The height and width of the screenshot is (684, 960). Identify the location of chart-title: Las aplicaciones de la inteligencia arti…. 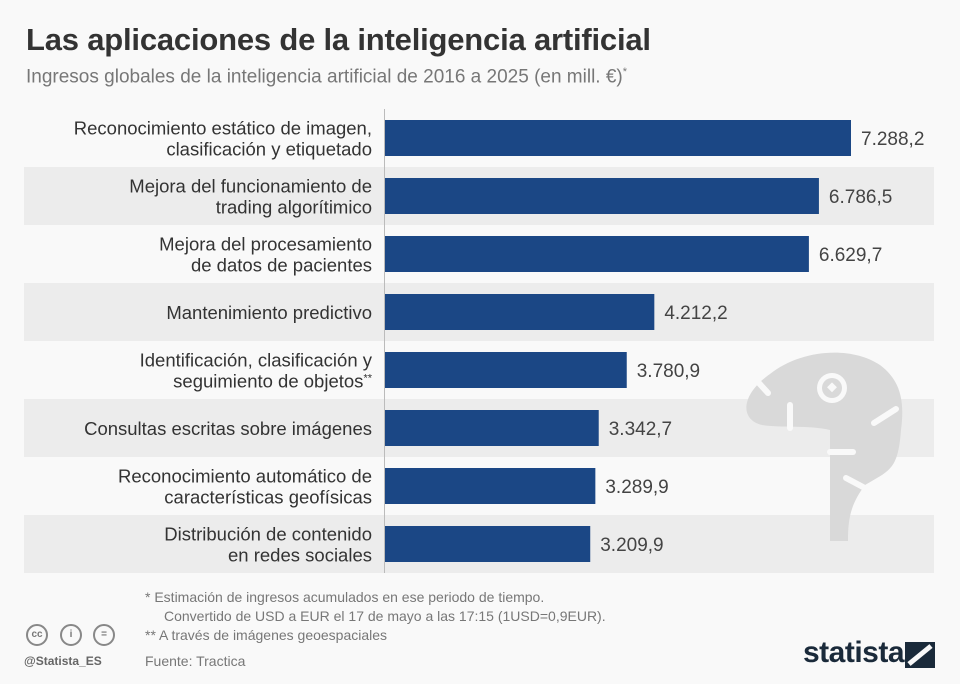
(338, 39).